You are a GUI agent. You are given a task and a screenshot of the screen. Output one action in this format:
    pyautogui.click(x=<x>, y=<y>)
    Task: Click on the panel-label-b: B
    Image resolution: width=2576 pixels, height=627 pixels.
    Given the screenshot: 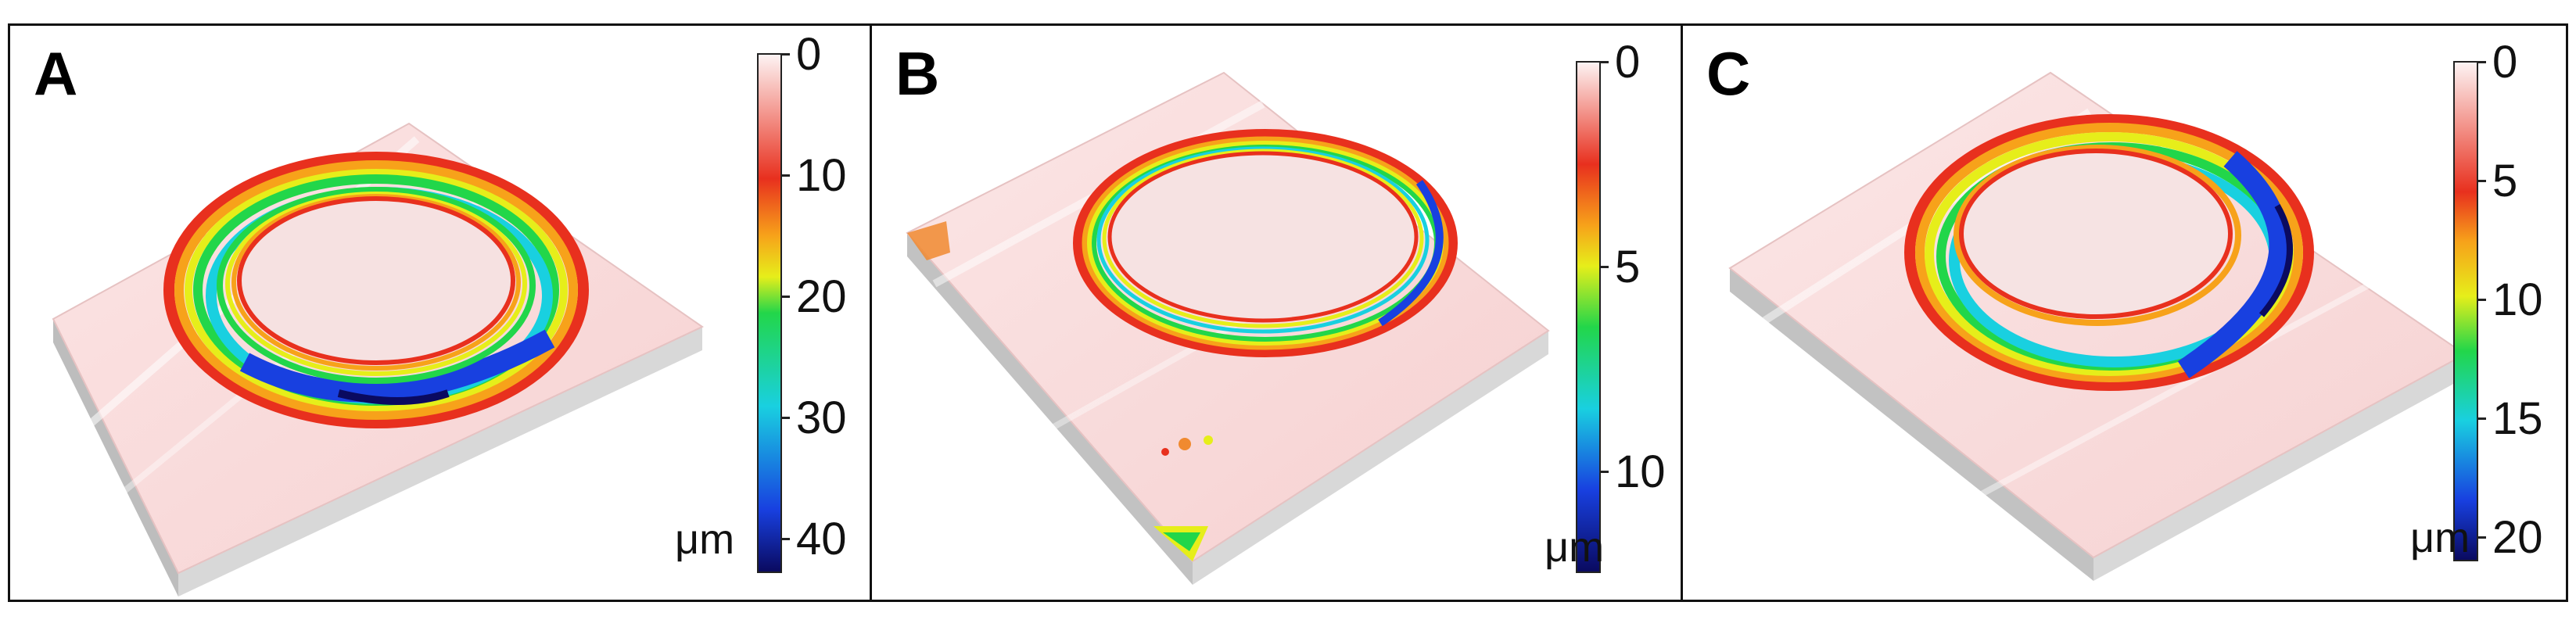 What is the action you would take?
    pyautogui.click(x=918, y=73)
    